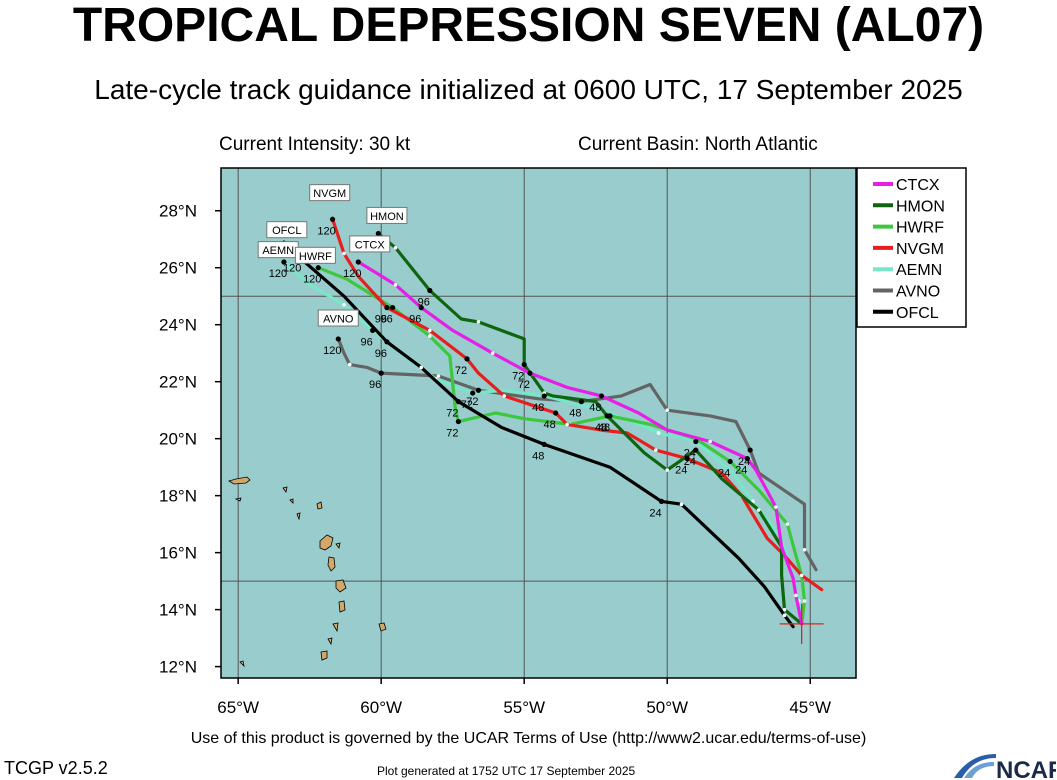 Image resolution: width=1057 pixels, height=780 pixels. Describe the element at coordinates (278, 251) in the screenshot. I see `end-label-text: AEMN` at that location.